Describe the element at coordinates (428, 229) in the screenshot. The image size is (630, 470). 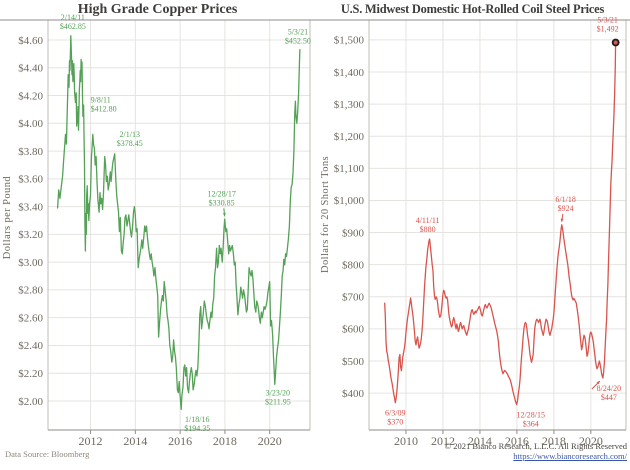
I see `annotation-value: $880` at that location.